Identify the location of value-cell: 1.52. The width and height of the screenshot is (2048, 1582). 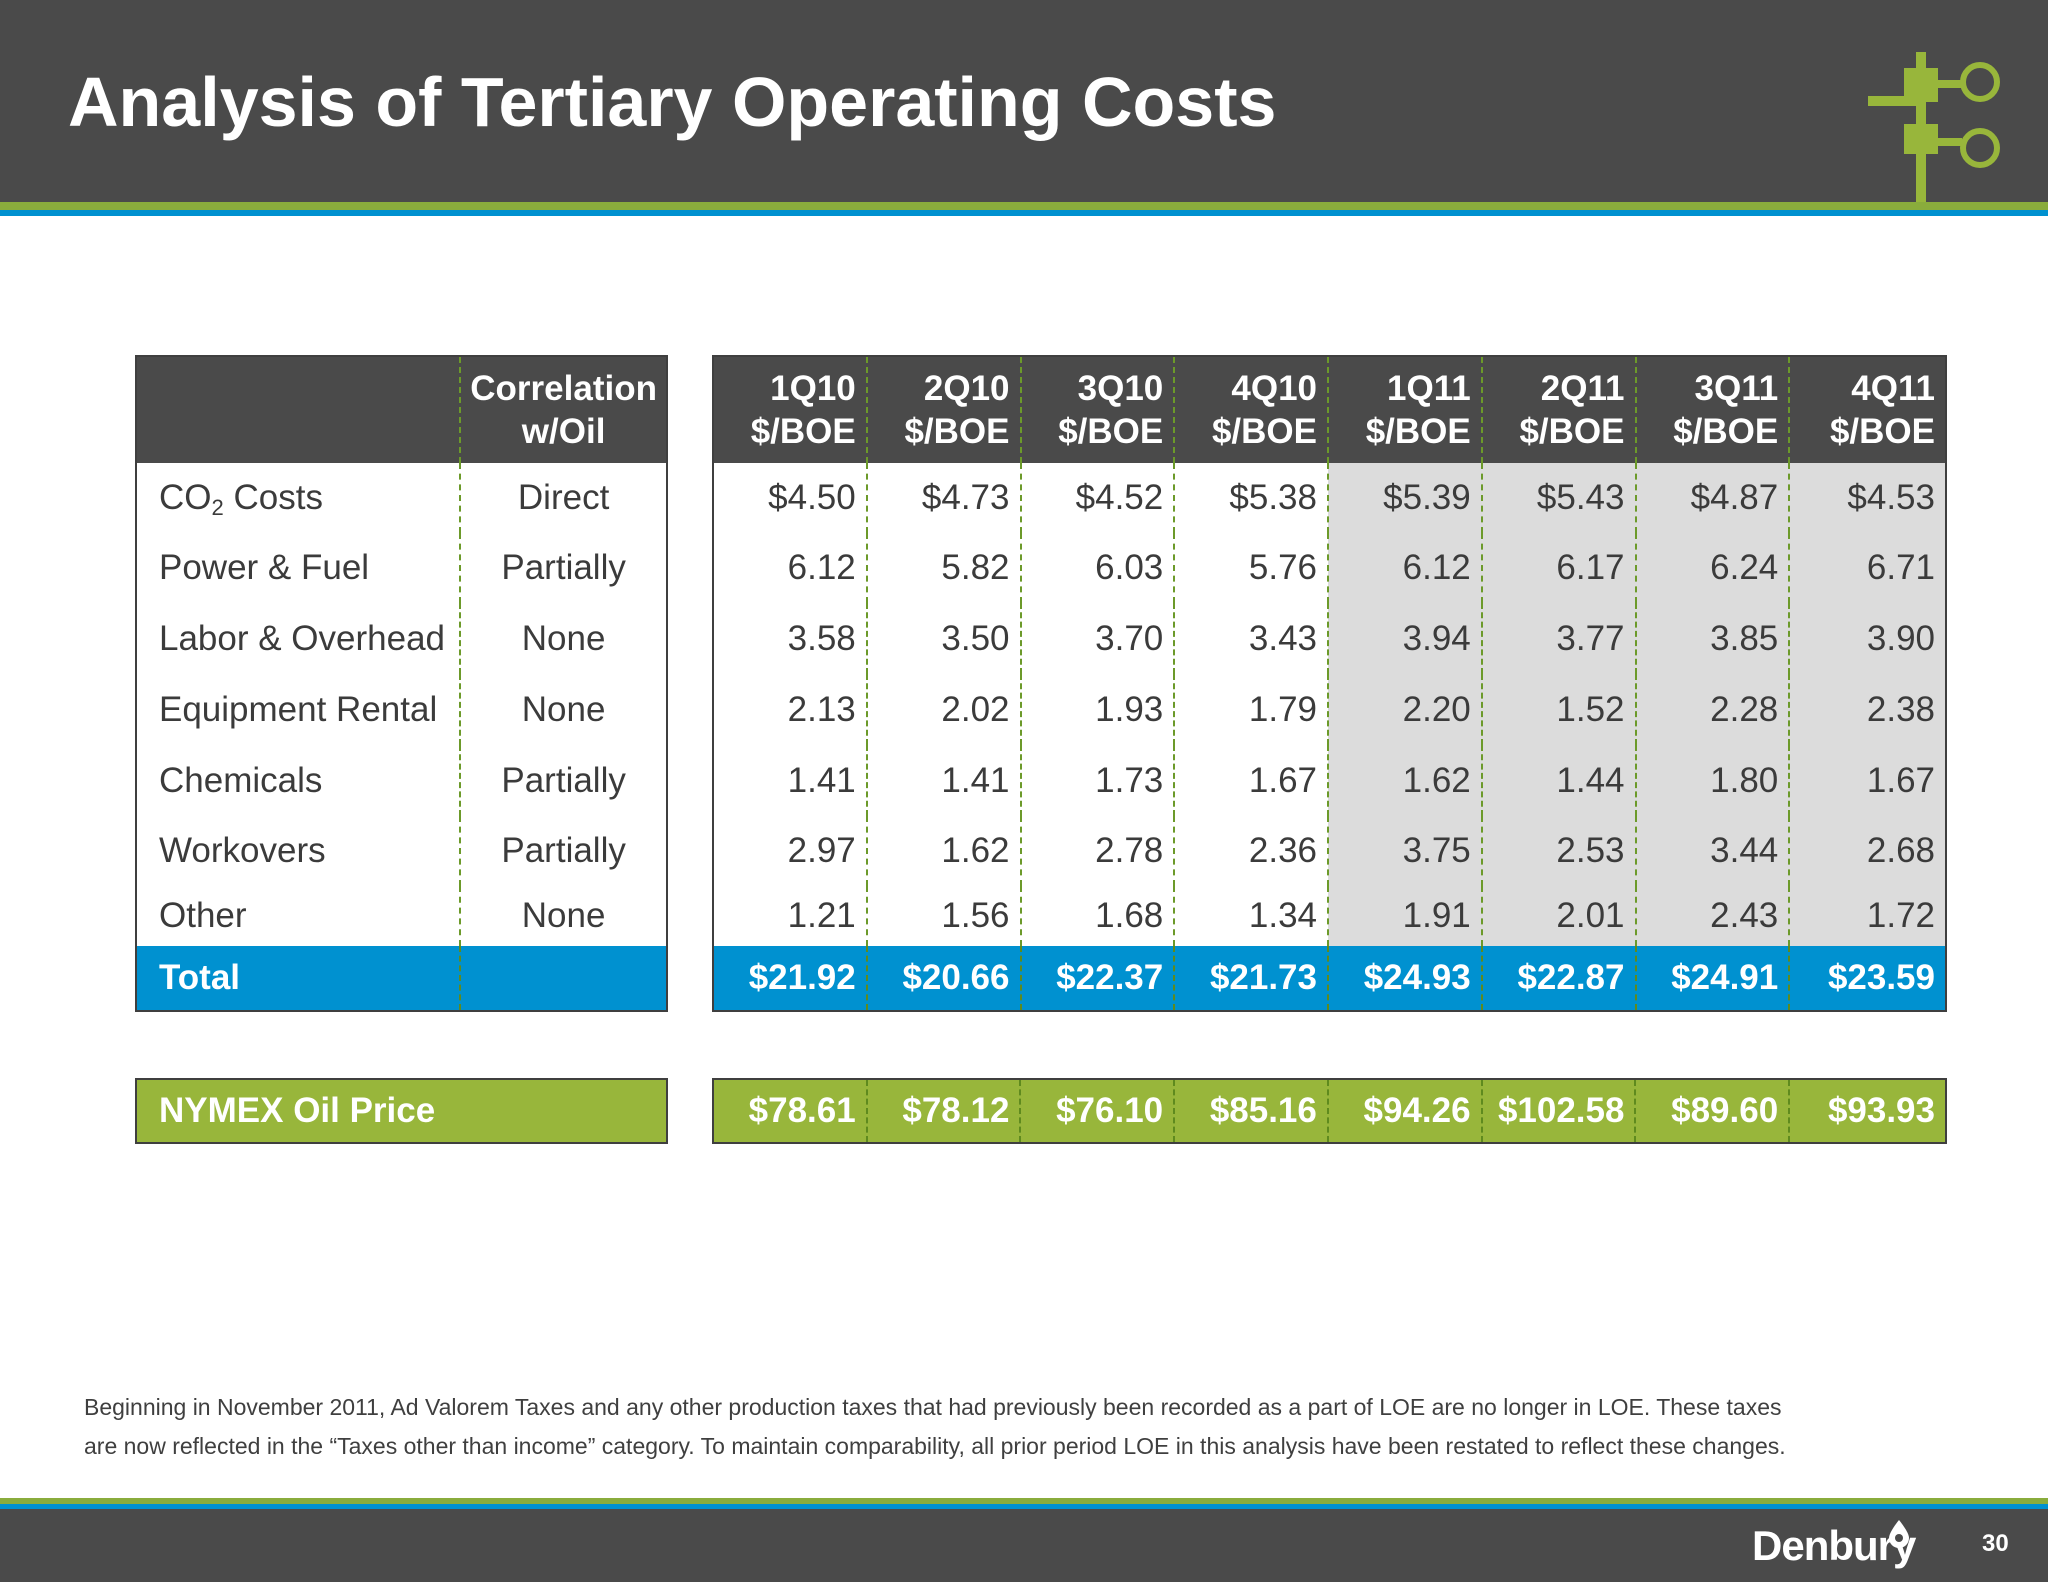
(1558, 709).